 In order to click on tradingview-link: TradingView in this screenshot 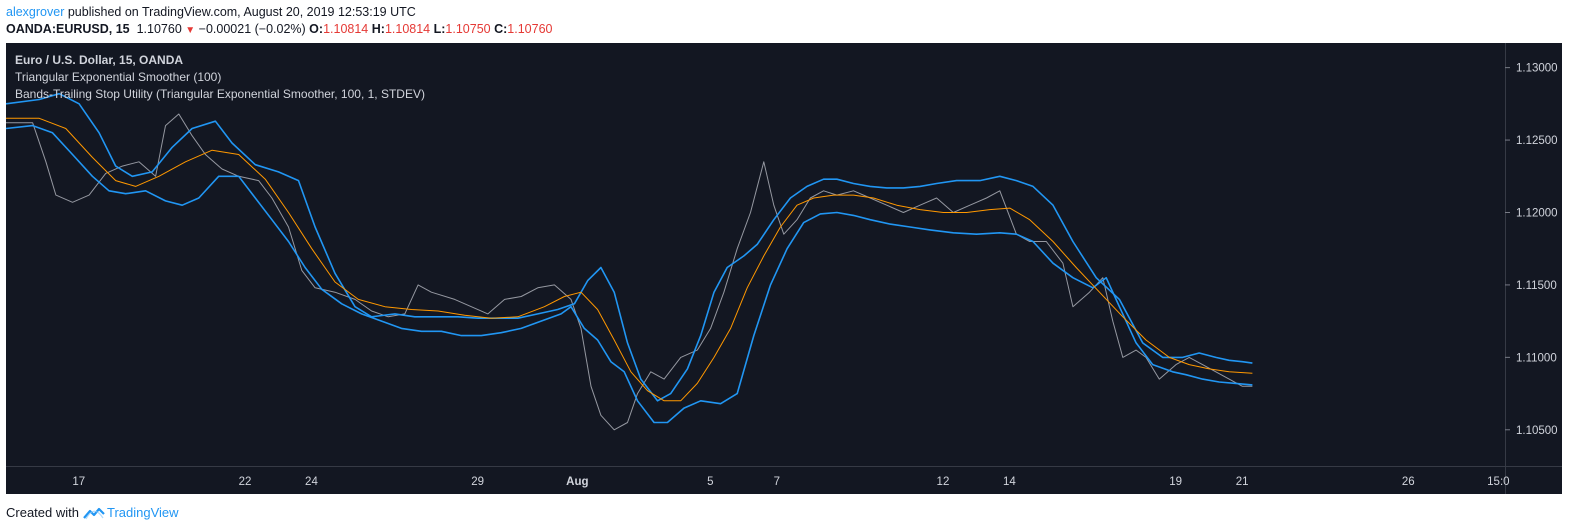, I will do `click(131, 512)`.